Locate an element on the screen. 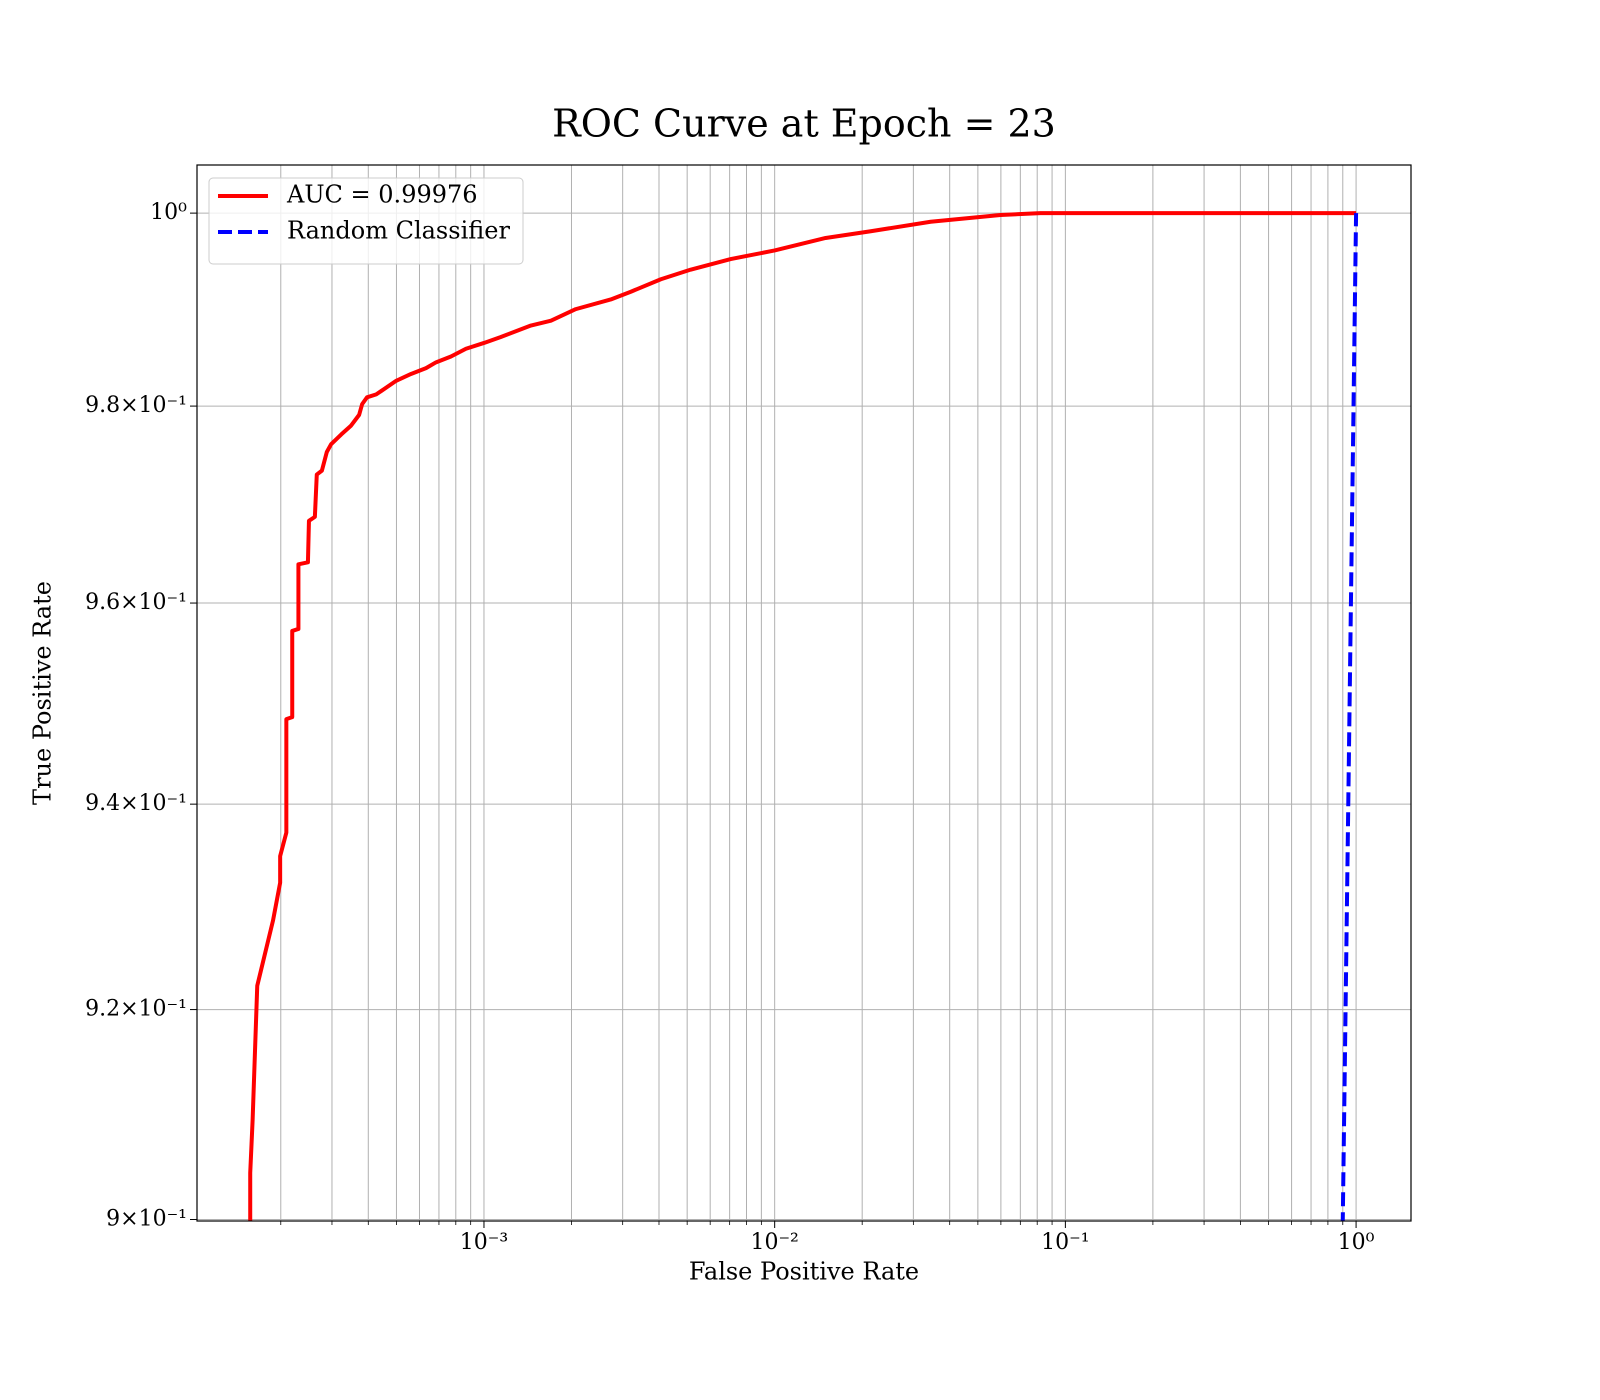 This screenshot has width=1600, height=1400. series-line is located at coordinates (1349, 717).